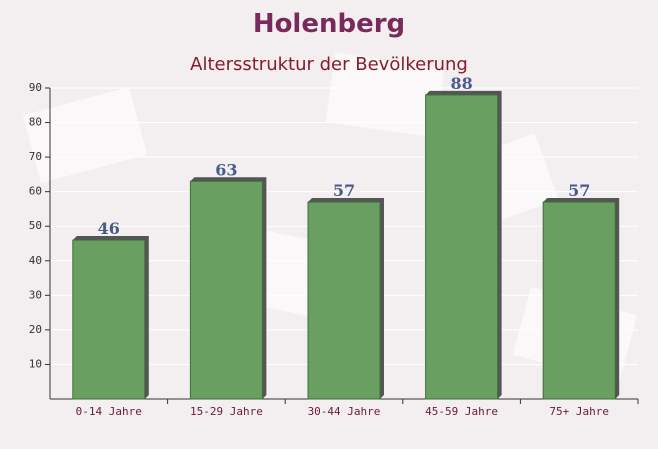 This screenshot has height=449, width=658. Describe the element at coordinates (35, 294) in the screenshot. I see `y-tick-label: 30` at that location.